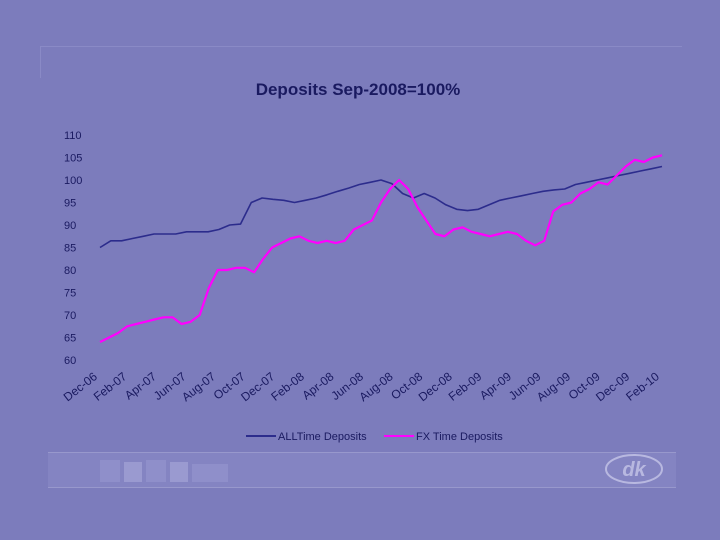 The image size is (720, 540). I want to click on x-tick-label: Dec-09, so click(612, 386).